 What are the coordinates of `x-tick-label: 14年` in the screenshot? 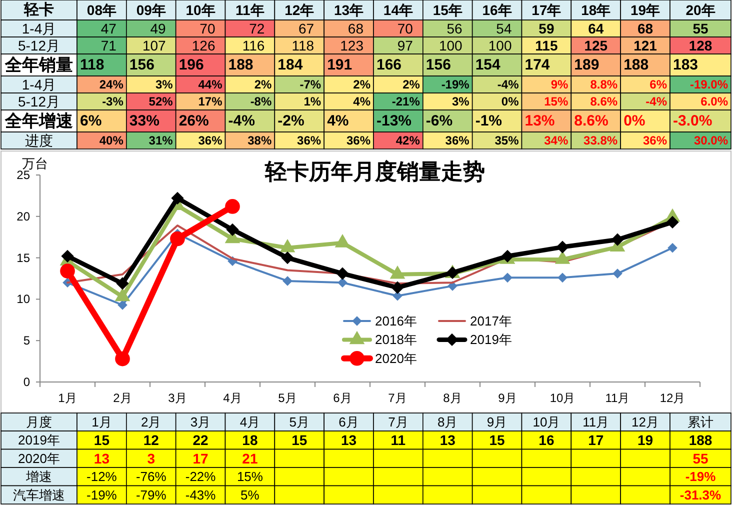 It's located at (398, 10).